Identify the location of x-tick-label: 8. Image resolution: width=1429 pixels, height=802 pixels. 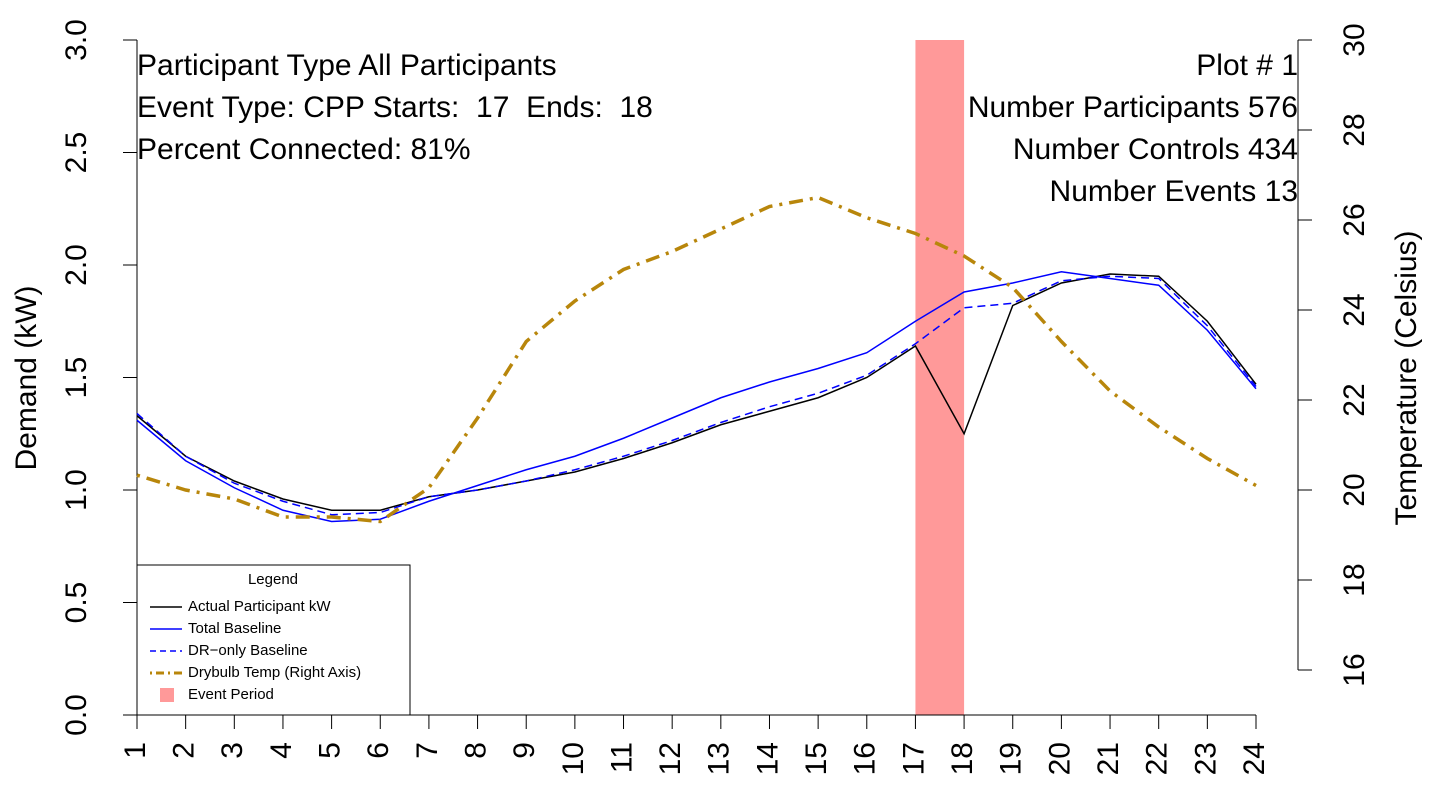
(475, 750).